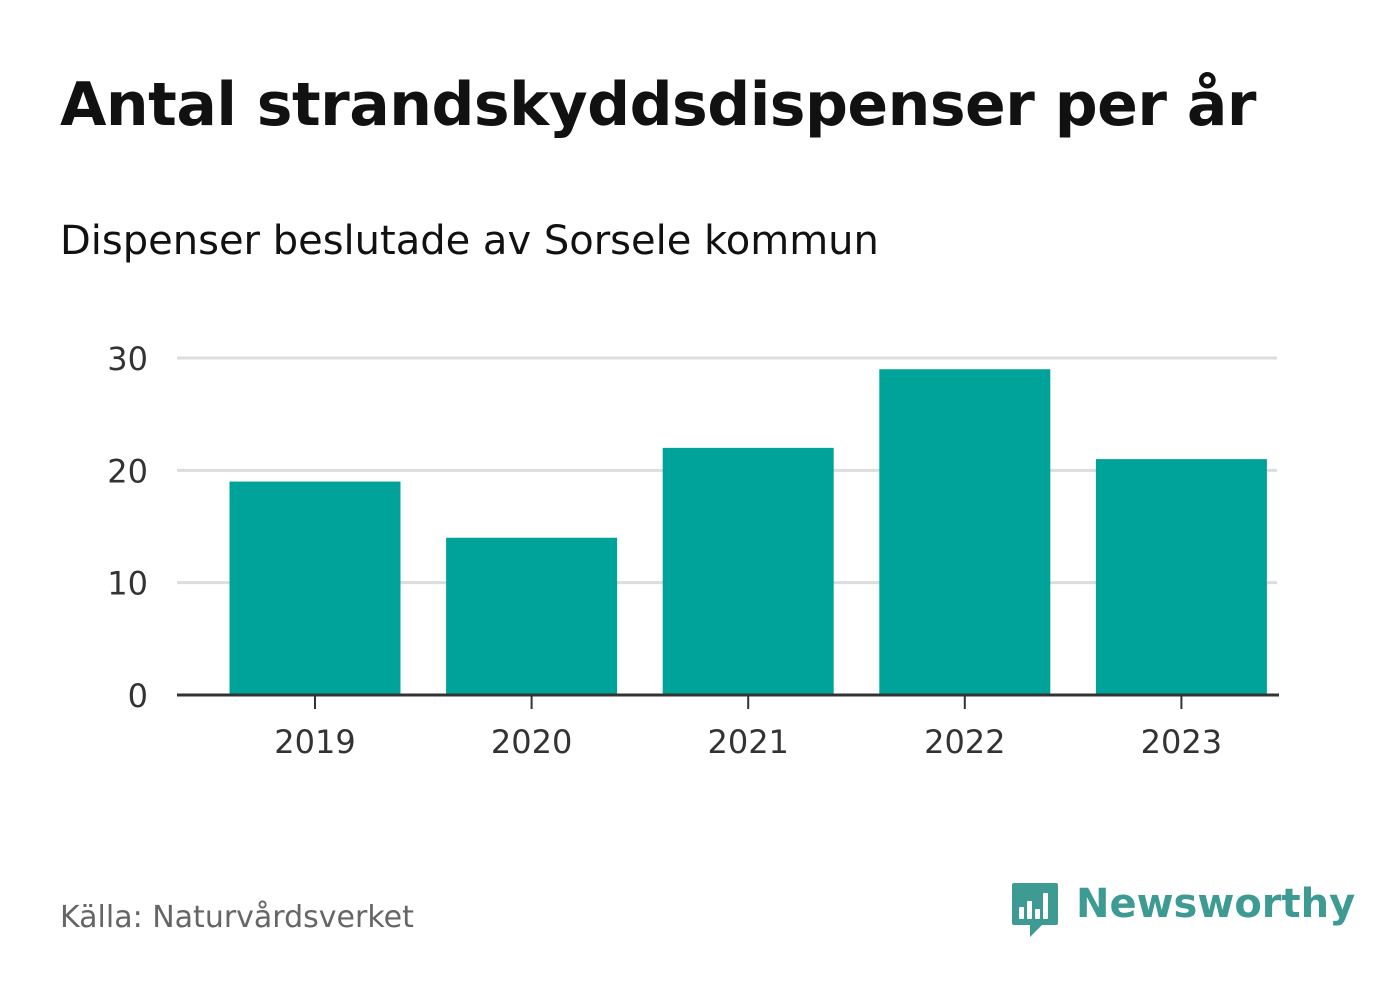 This screenshot has width=1382, height=999. What do you see at coordinates (127, 359) in the screenshot?
I see `y-tick-label: 30` at bounding box center [127, 359].